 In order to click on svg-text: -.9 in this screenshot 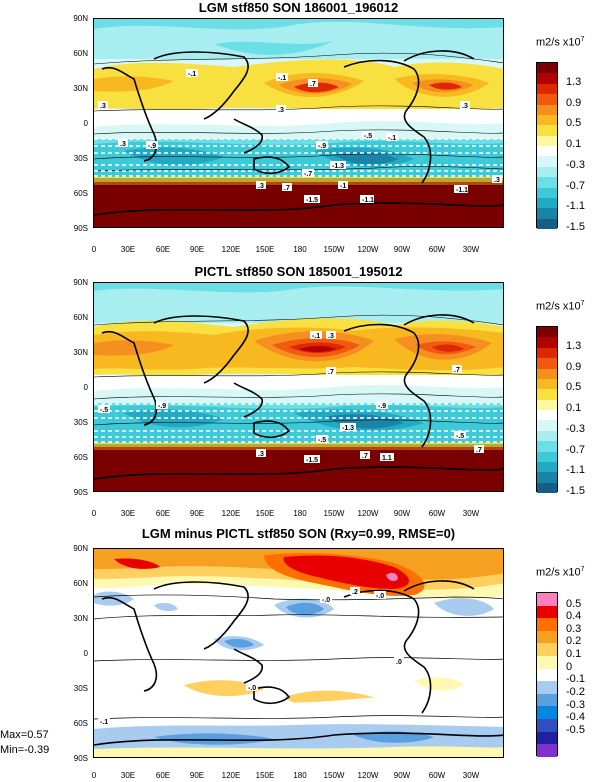, I will do `click(162, 406)`.